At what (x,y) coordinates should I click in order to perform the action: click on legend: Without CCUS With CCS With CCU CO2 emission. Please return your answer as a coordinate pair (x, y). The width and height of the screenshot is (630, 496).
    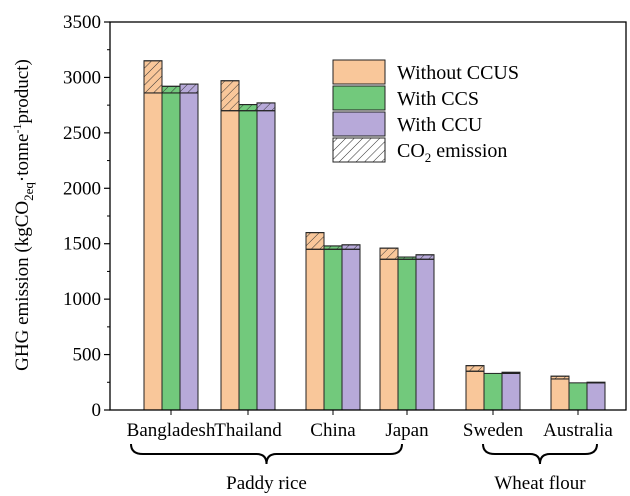
    Looking at the image, I should click on (425, 112).